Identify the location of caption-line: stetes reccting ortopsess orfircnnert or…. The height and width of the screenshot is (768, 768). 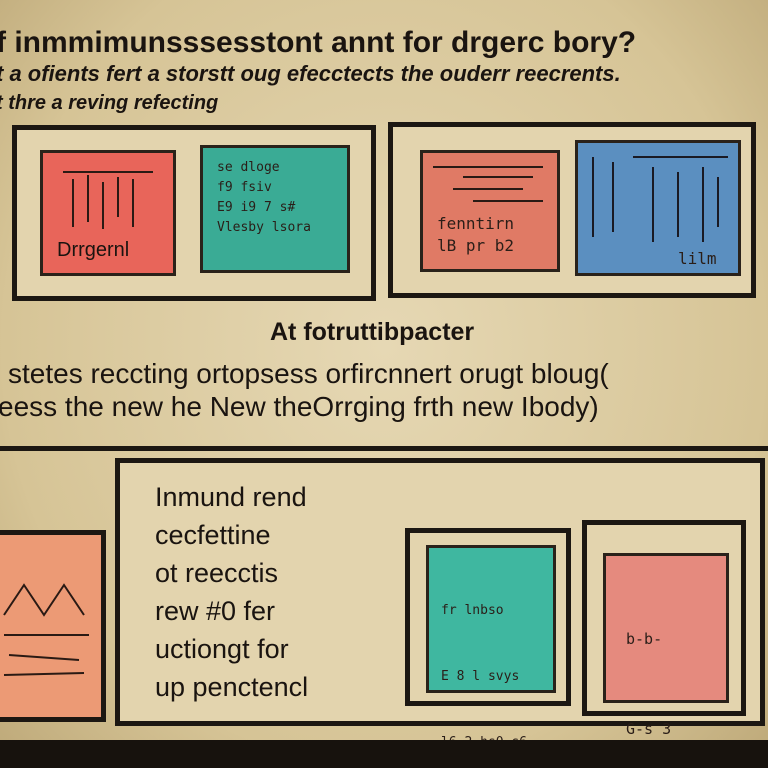
(308, 373).